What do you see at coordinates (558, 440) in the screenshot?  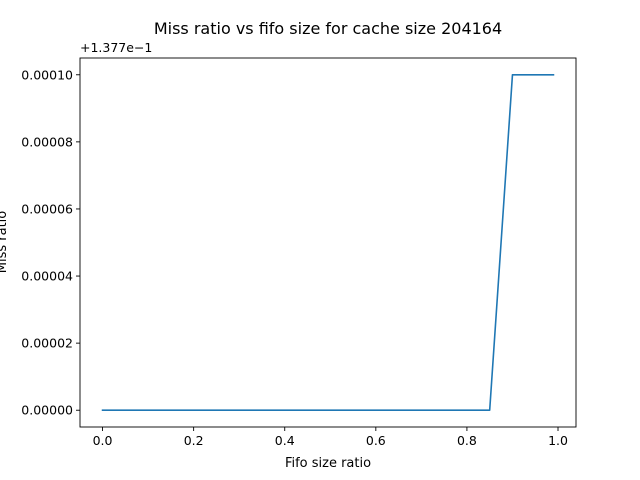 I see `x-tick-label: 1.0` at bounding box center [558, 440].